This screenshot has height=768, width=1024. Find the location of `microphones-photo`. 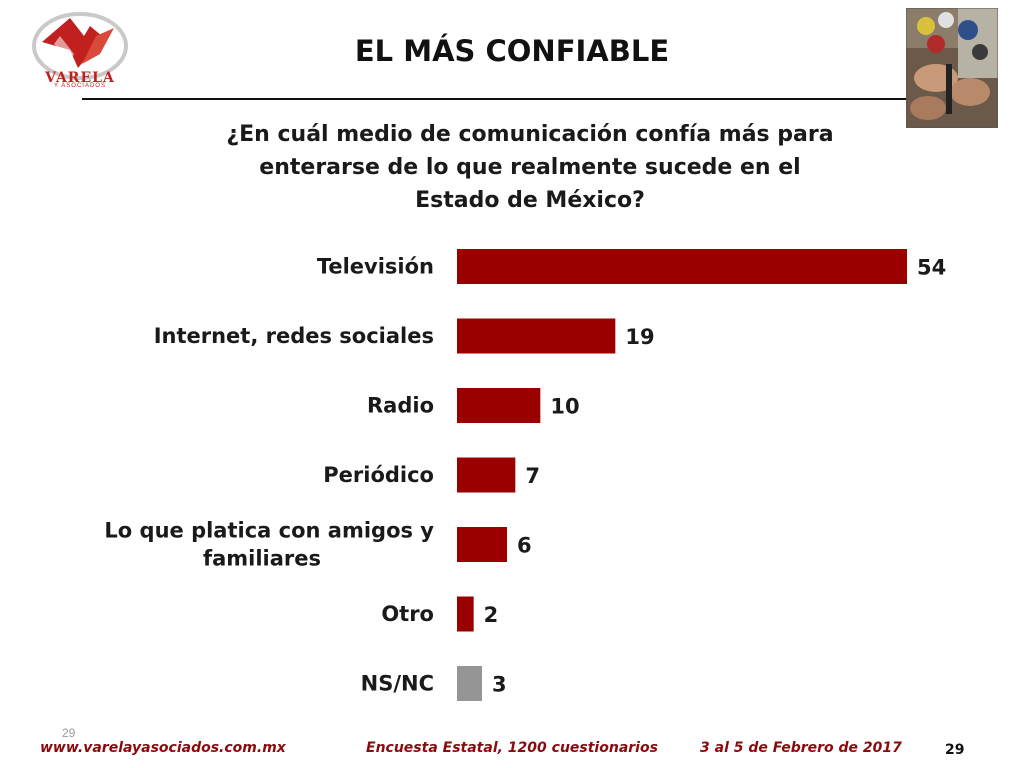

microphones-photo is located at coordinates (952, 68).